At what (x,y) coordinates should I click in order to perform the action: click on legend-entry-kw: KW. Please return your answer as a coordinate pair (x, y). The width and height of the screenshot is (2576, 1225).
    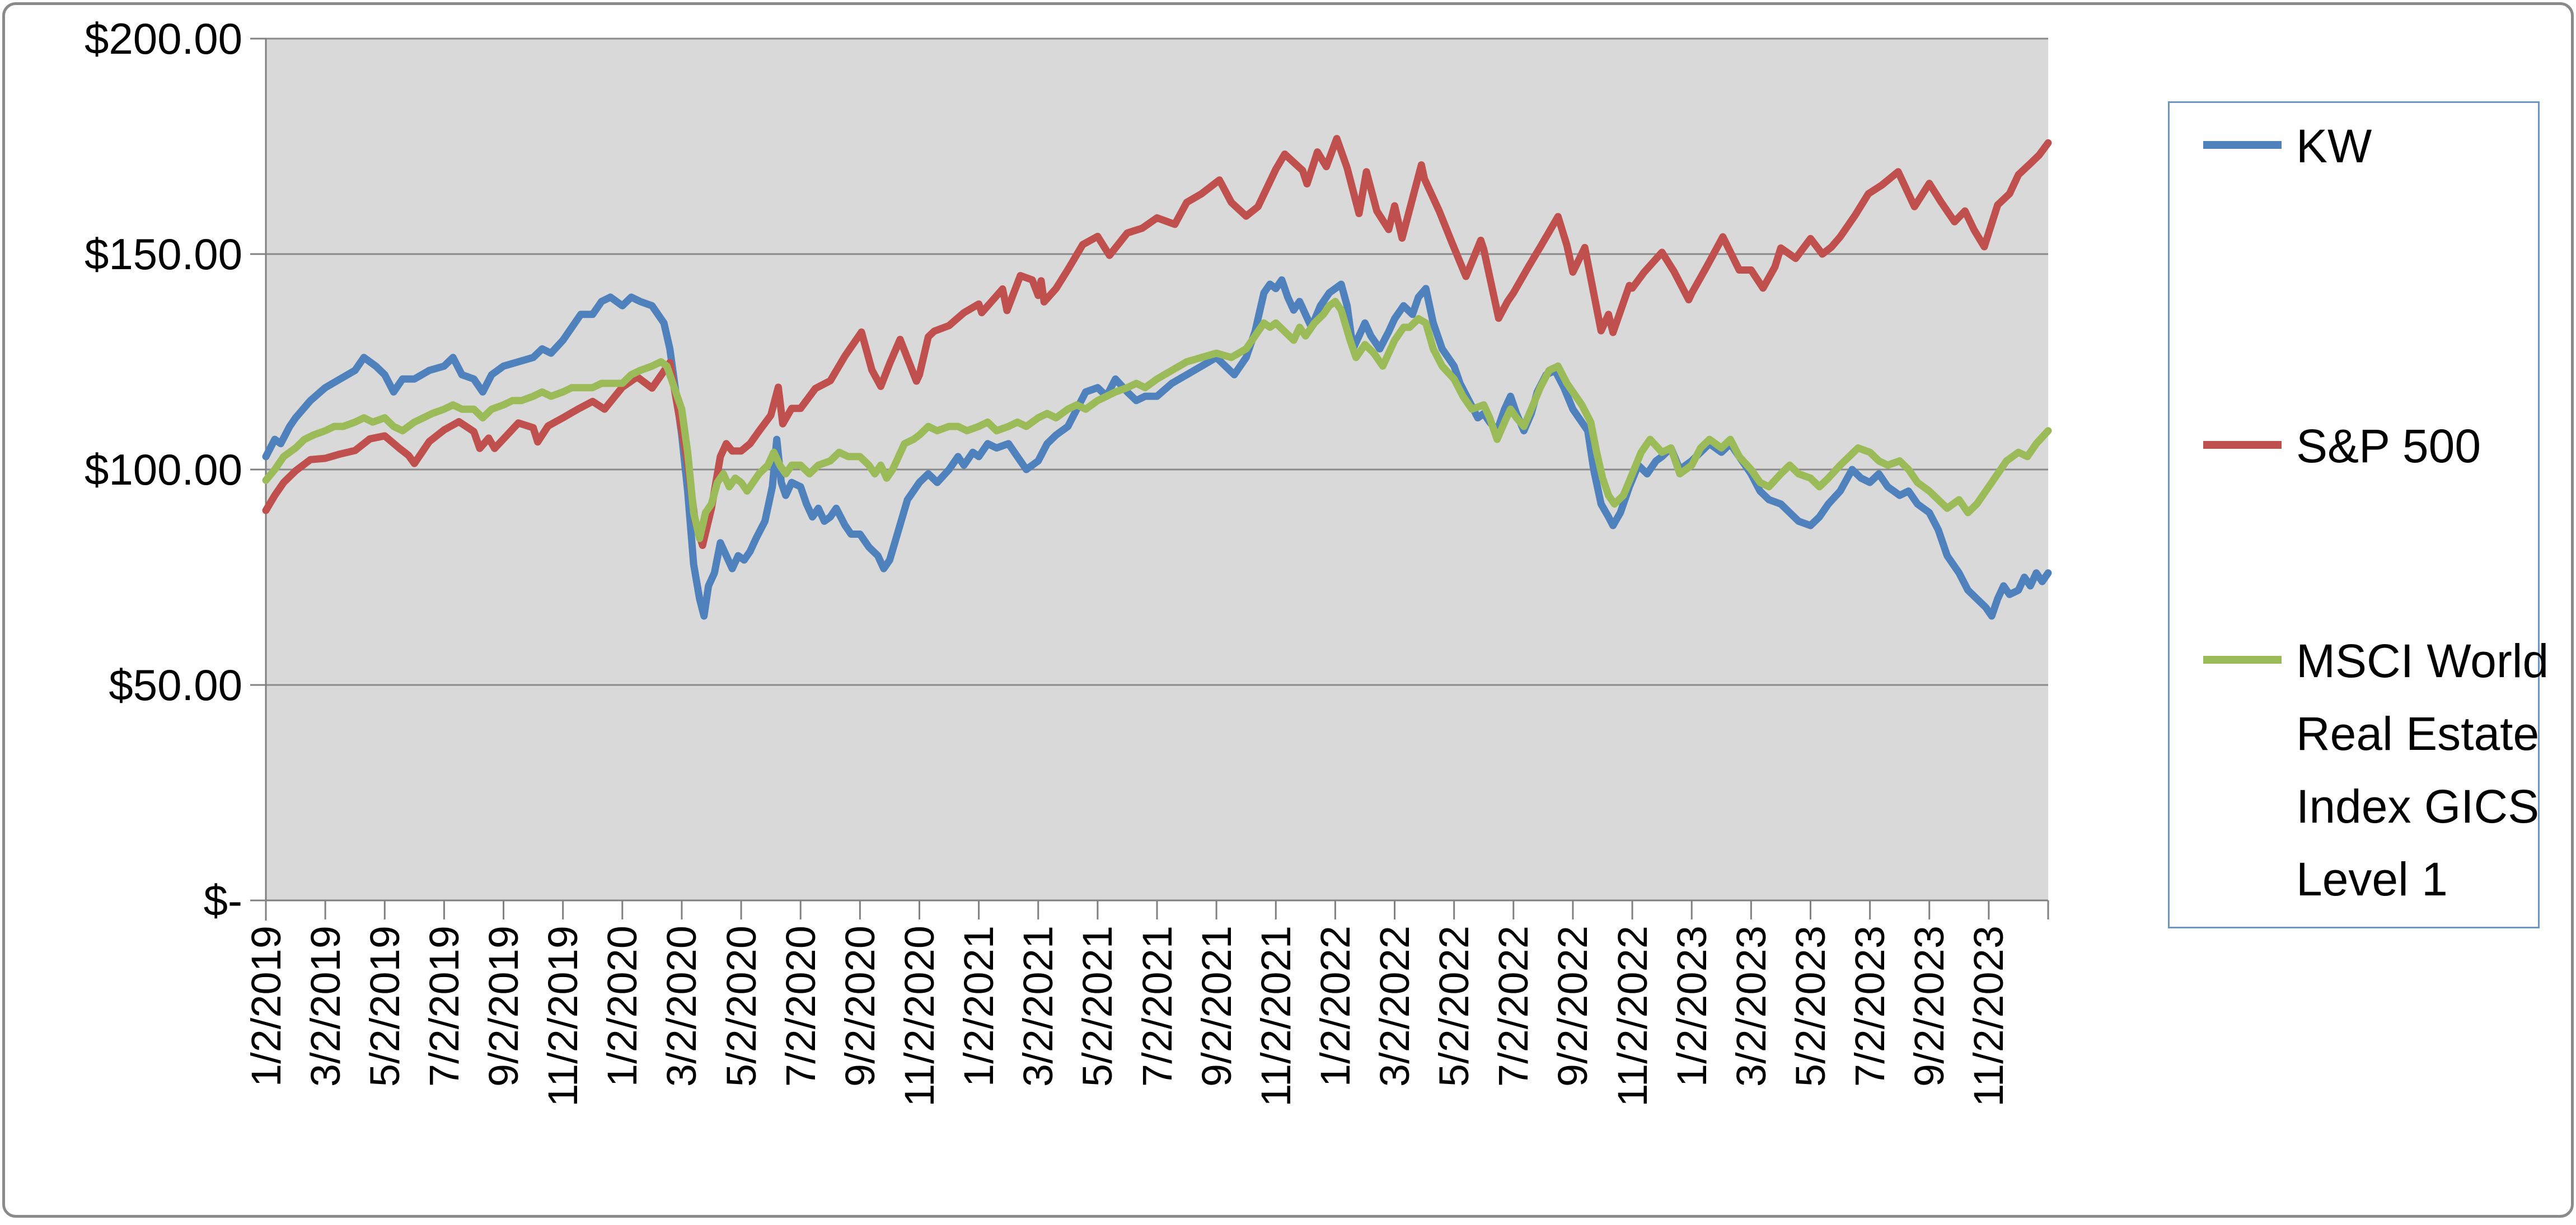
    Looking at the image, I should click on (2382, 146).